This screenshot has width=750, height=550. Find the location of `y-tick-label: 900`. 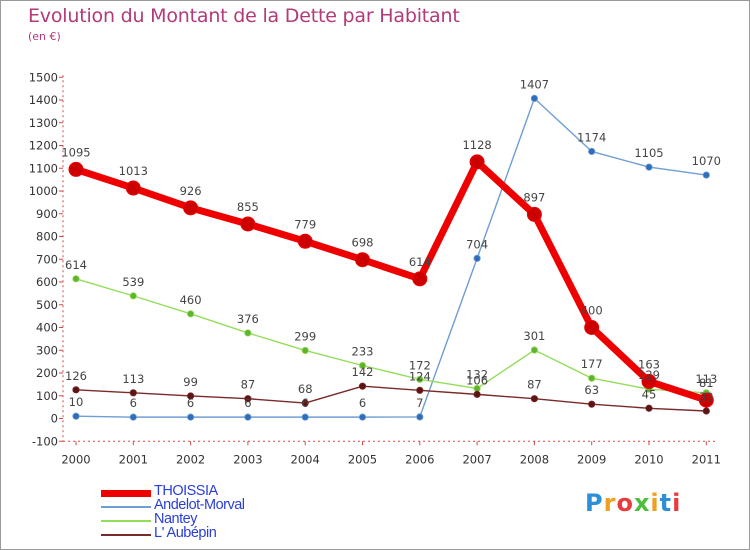

y-tick-label: 900 is located at coordinates (47, 214).